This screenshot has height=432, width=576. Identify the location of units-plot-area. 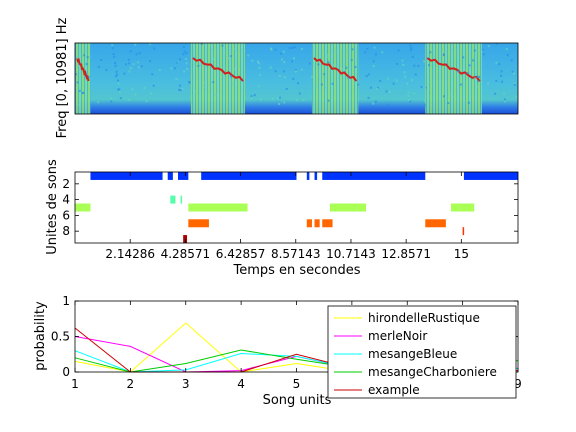
(296, 207).